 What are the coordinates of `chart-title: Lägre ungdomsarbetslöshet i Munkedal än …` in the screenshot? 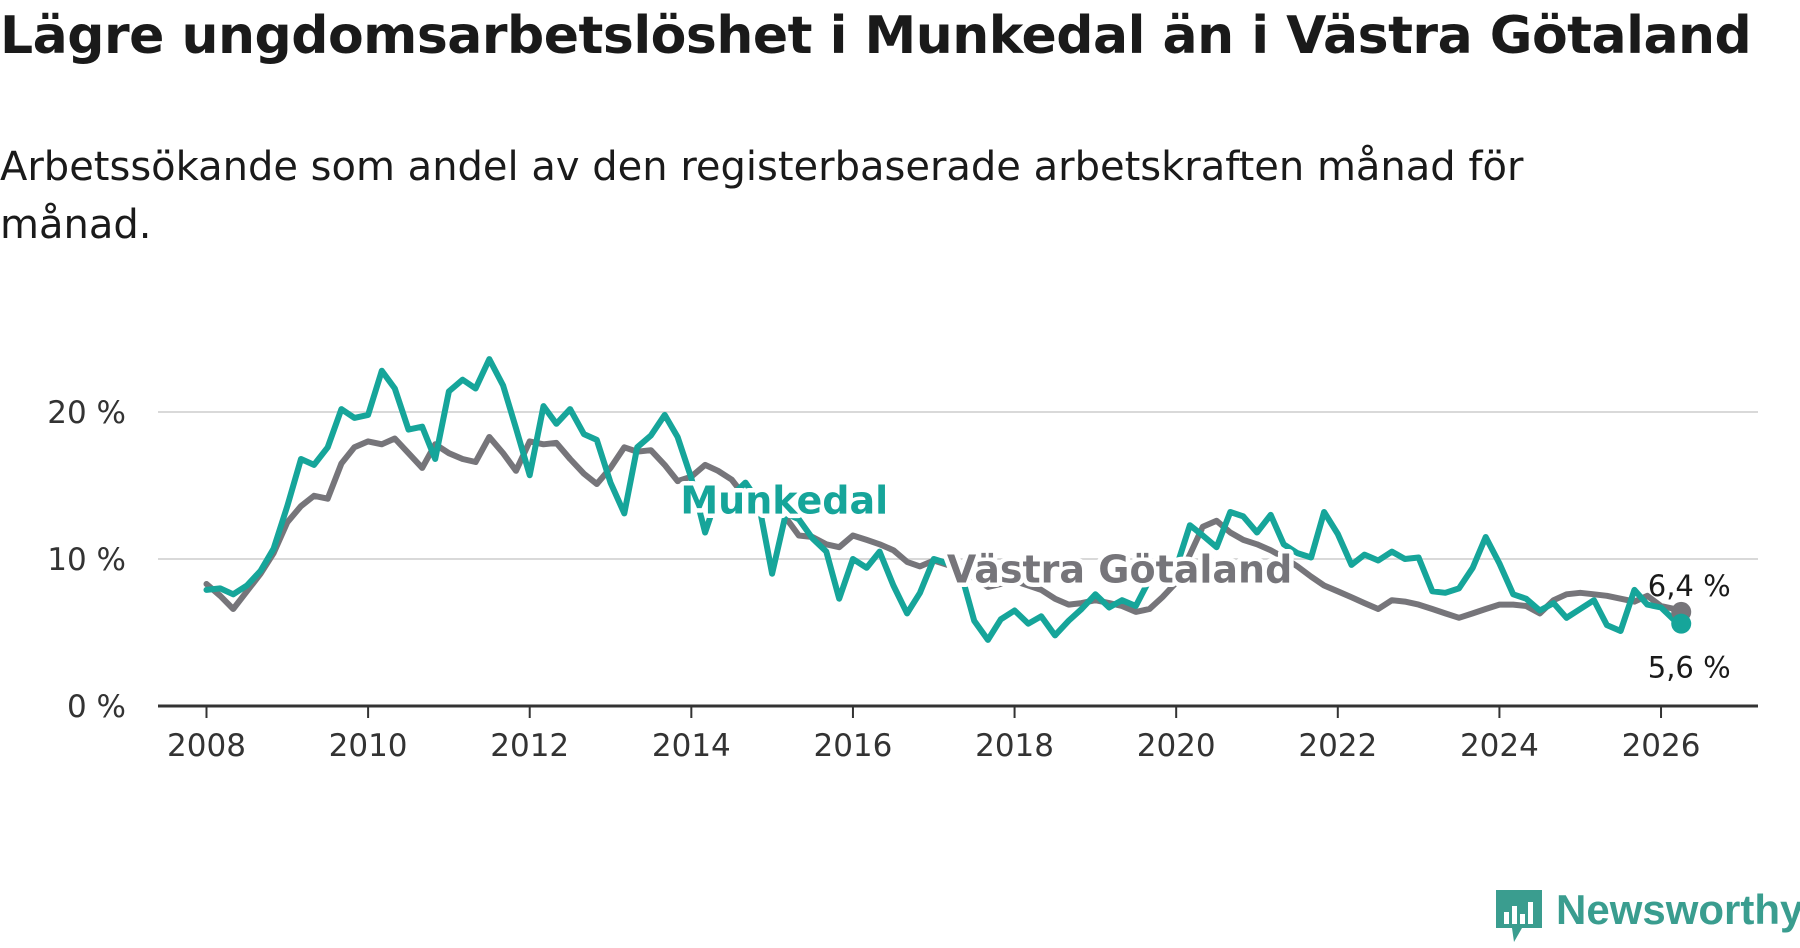 It's located at (876, 36).